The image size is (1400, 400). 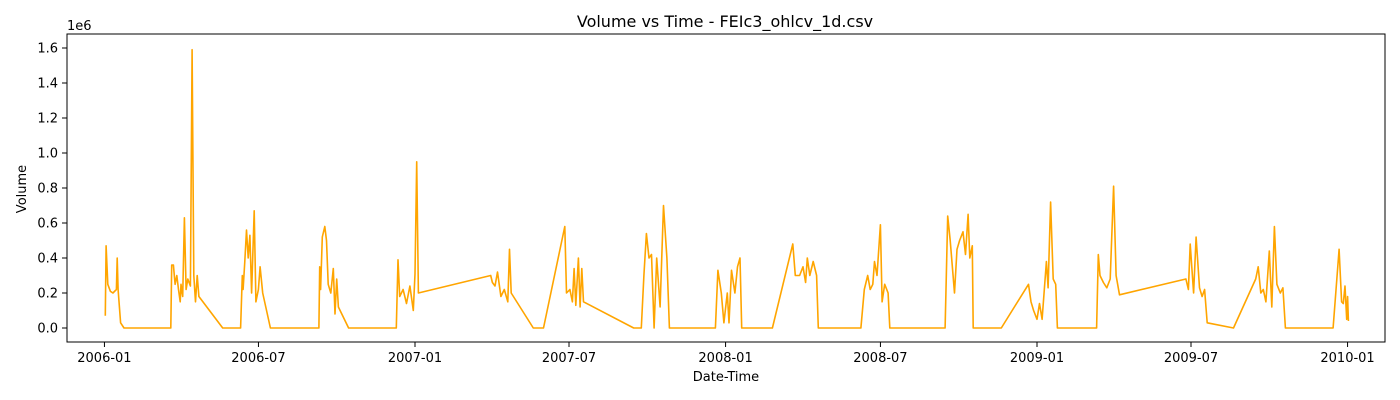 I want to click on x-tick-label: 2010-01, so click(x=1347, y=358).